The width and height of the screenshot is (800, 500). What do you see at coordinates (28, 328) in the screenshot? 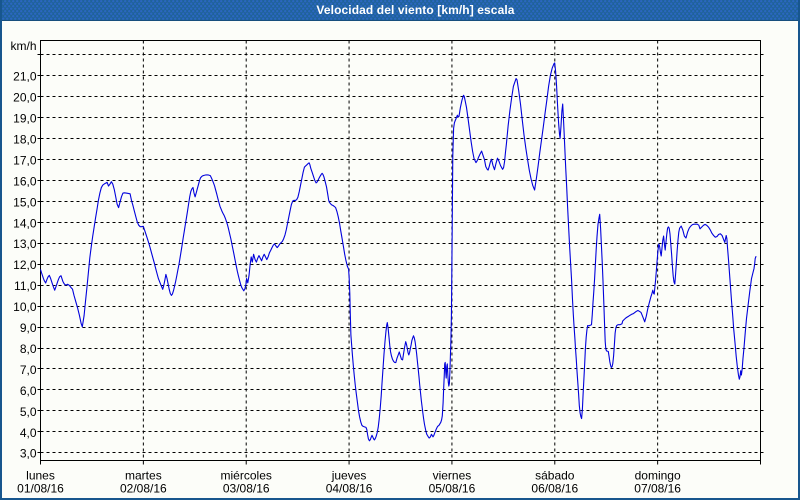
I see `svg-text: 9,0` at bounding box center [28, 328].